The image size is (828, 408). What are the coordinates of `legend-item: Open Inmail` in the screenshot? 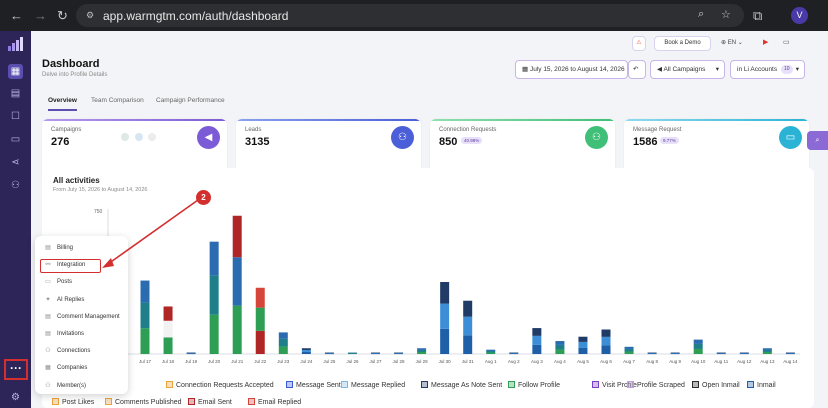 It's located at (716, 385).